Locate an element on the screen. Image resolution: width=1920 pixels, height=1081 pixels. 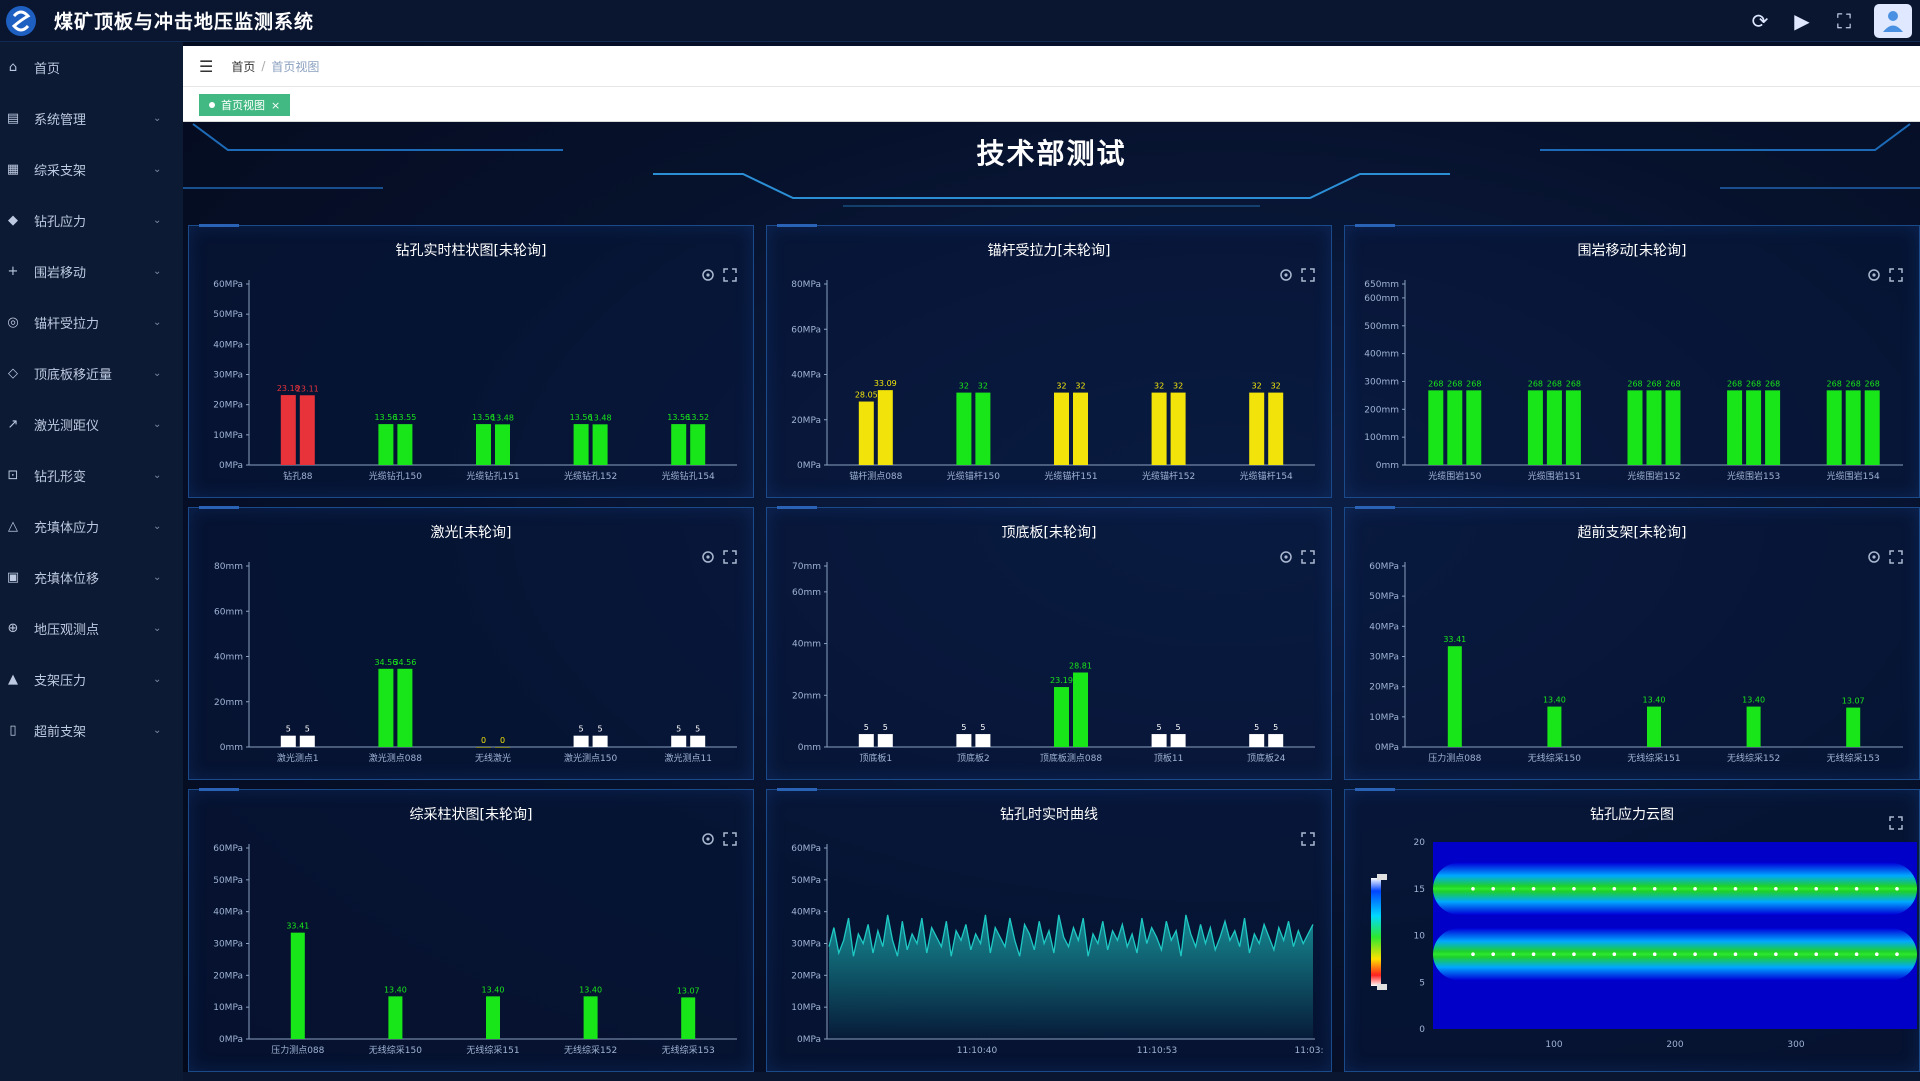
fullscreen-icon: ⛶ is located at coordinates (1844, 21).